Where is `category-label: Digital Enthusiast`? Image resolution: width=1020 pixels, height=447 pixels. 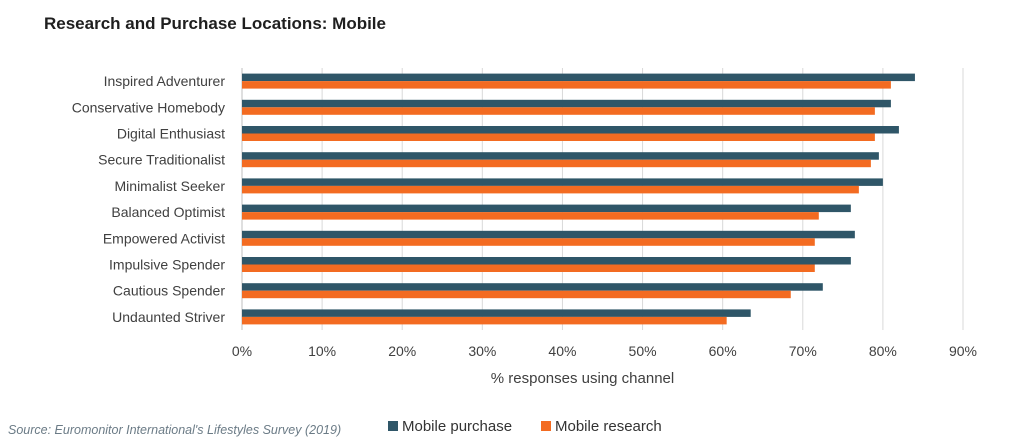 category-label: Digital Enthusiast is located at coordinates (171, 134).